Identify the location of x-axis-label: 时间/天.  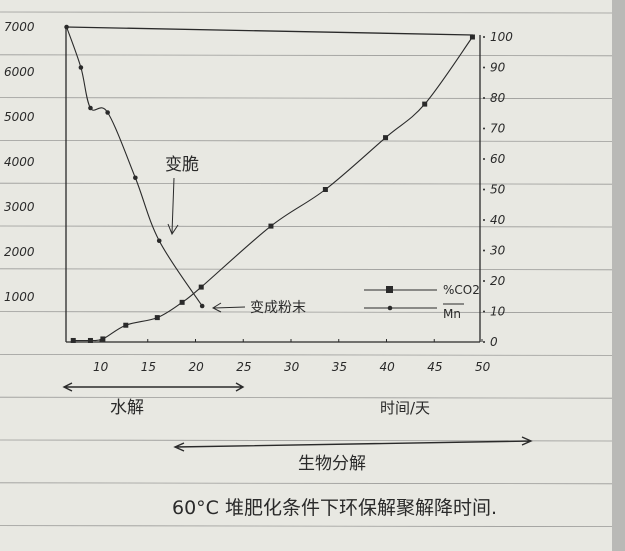
(405, 408).